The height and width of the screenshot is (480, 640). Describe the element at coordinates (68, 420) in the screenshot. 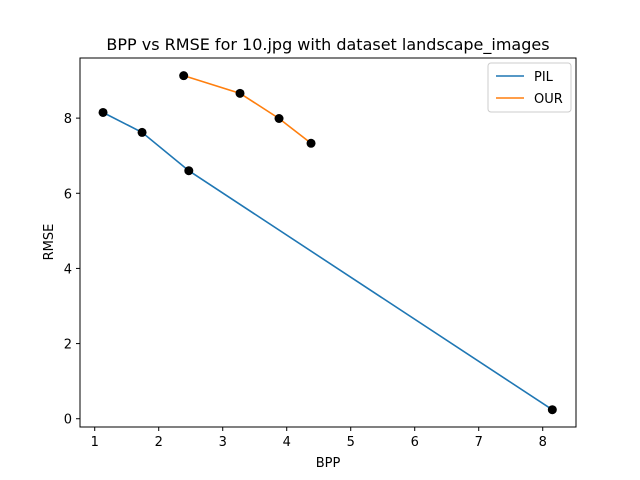

I see `y-tick-label: 0` at that location.